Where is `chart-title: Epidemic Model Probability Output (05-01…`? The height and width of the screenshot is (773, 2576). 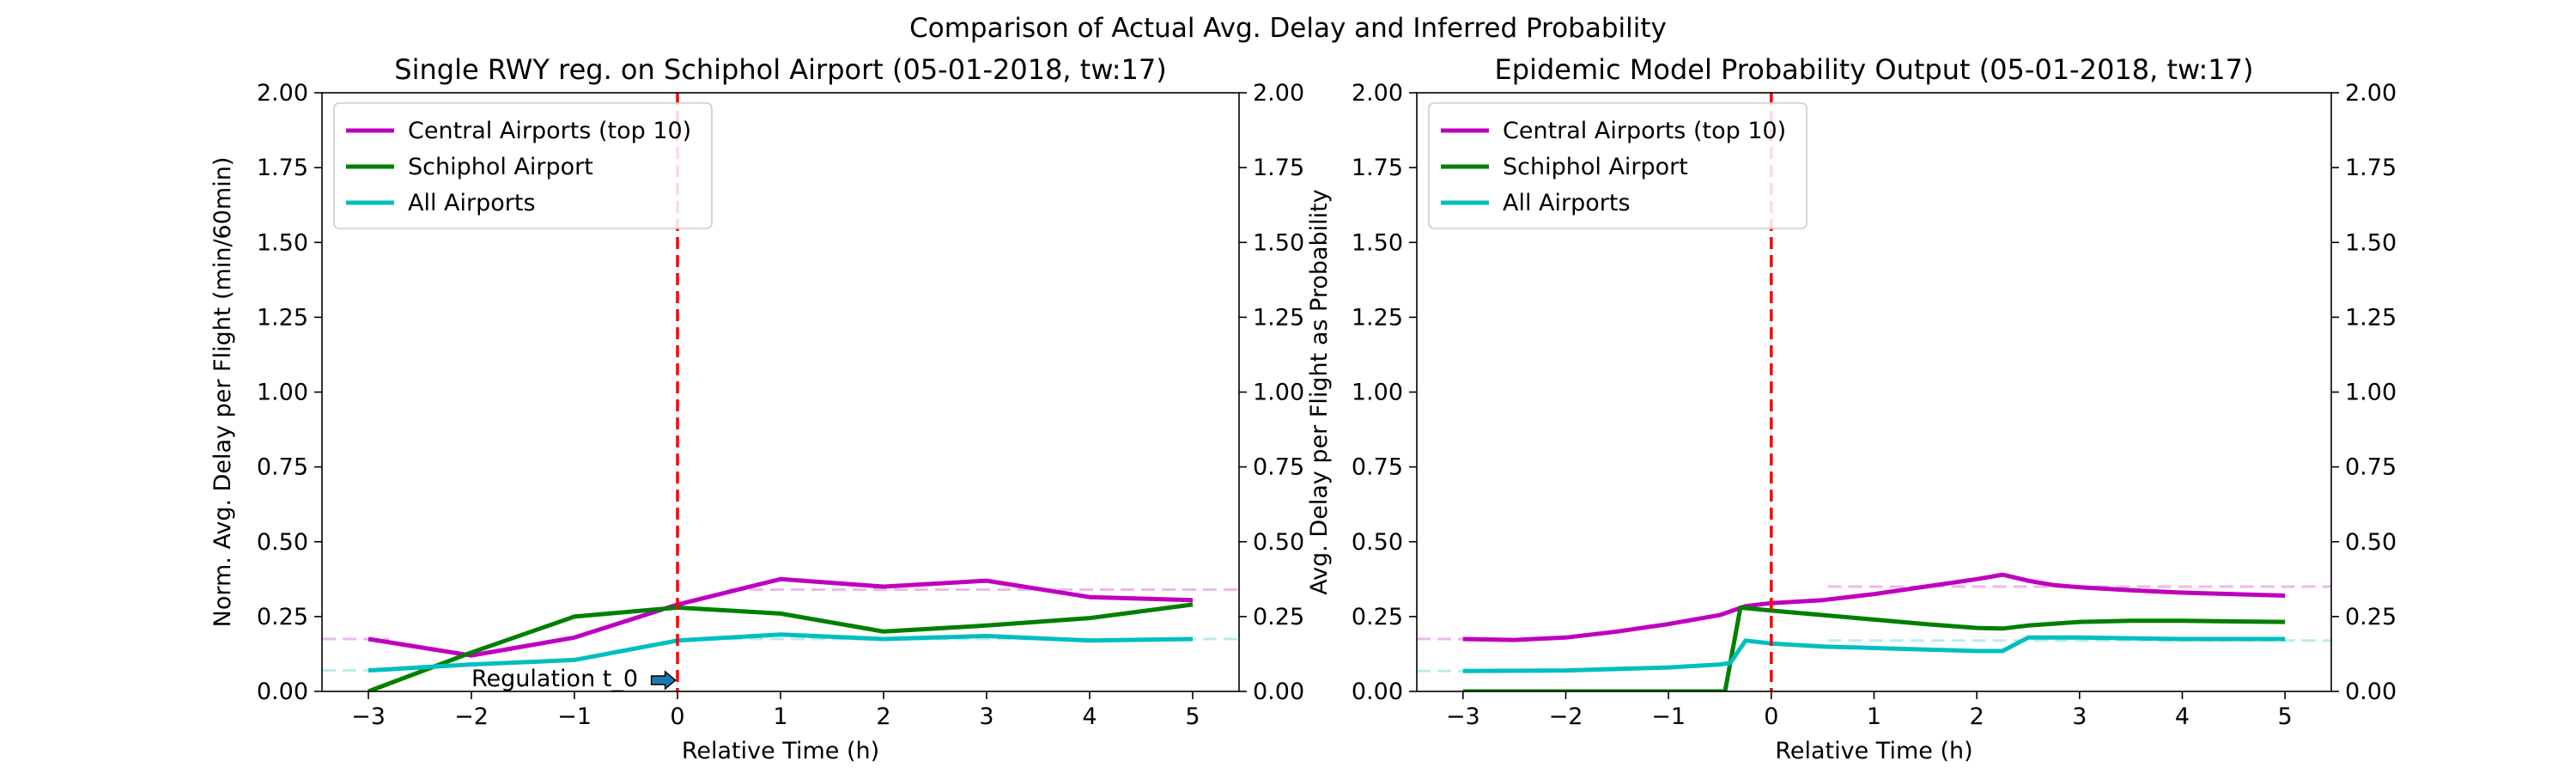 chart-title: Epidemic Model Probability Output (05-01… is located at coordinates (1874, 69).